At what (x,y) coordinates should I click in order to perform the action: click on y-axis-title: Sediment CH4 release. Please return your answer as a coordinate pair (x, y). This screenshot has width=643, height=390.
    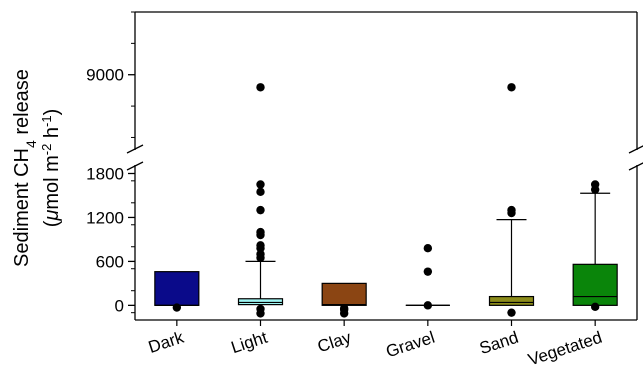
    Looking at the image, I should click on (25, 168).